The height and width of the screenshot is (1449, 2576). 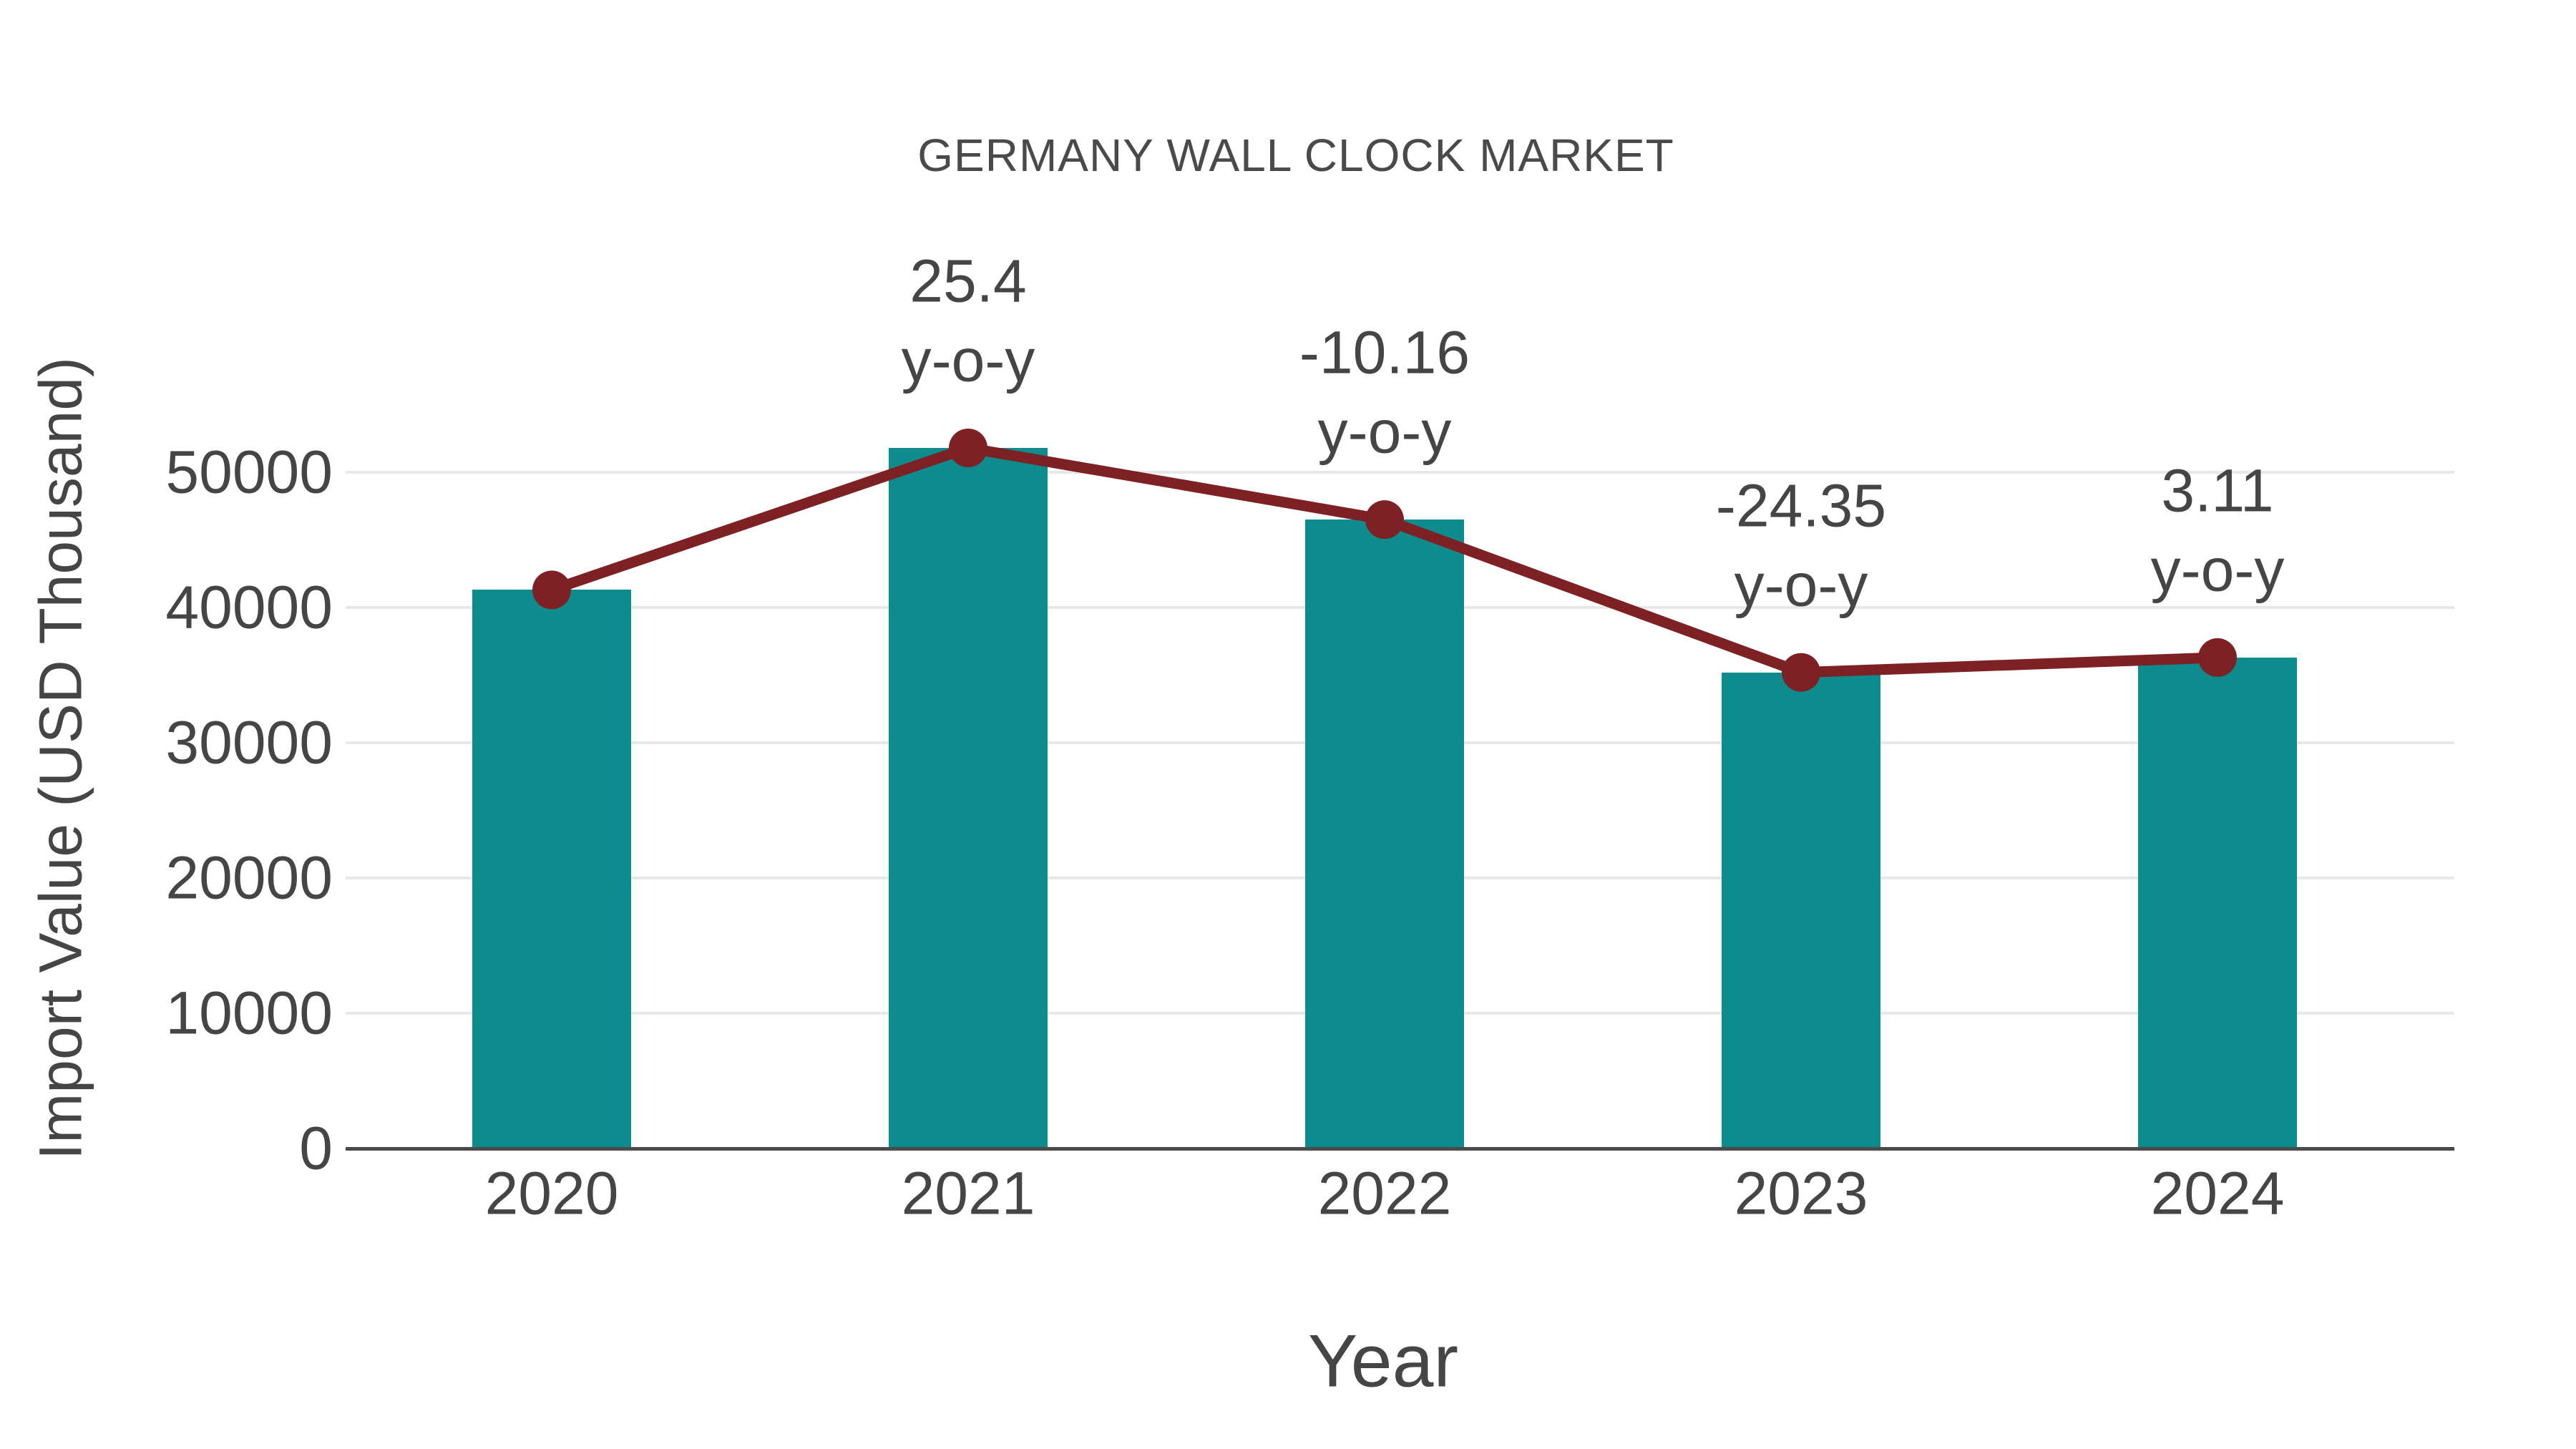 I want to click on bar-2024, so click(x=2217, y=902).